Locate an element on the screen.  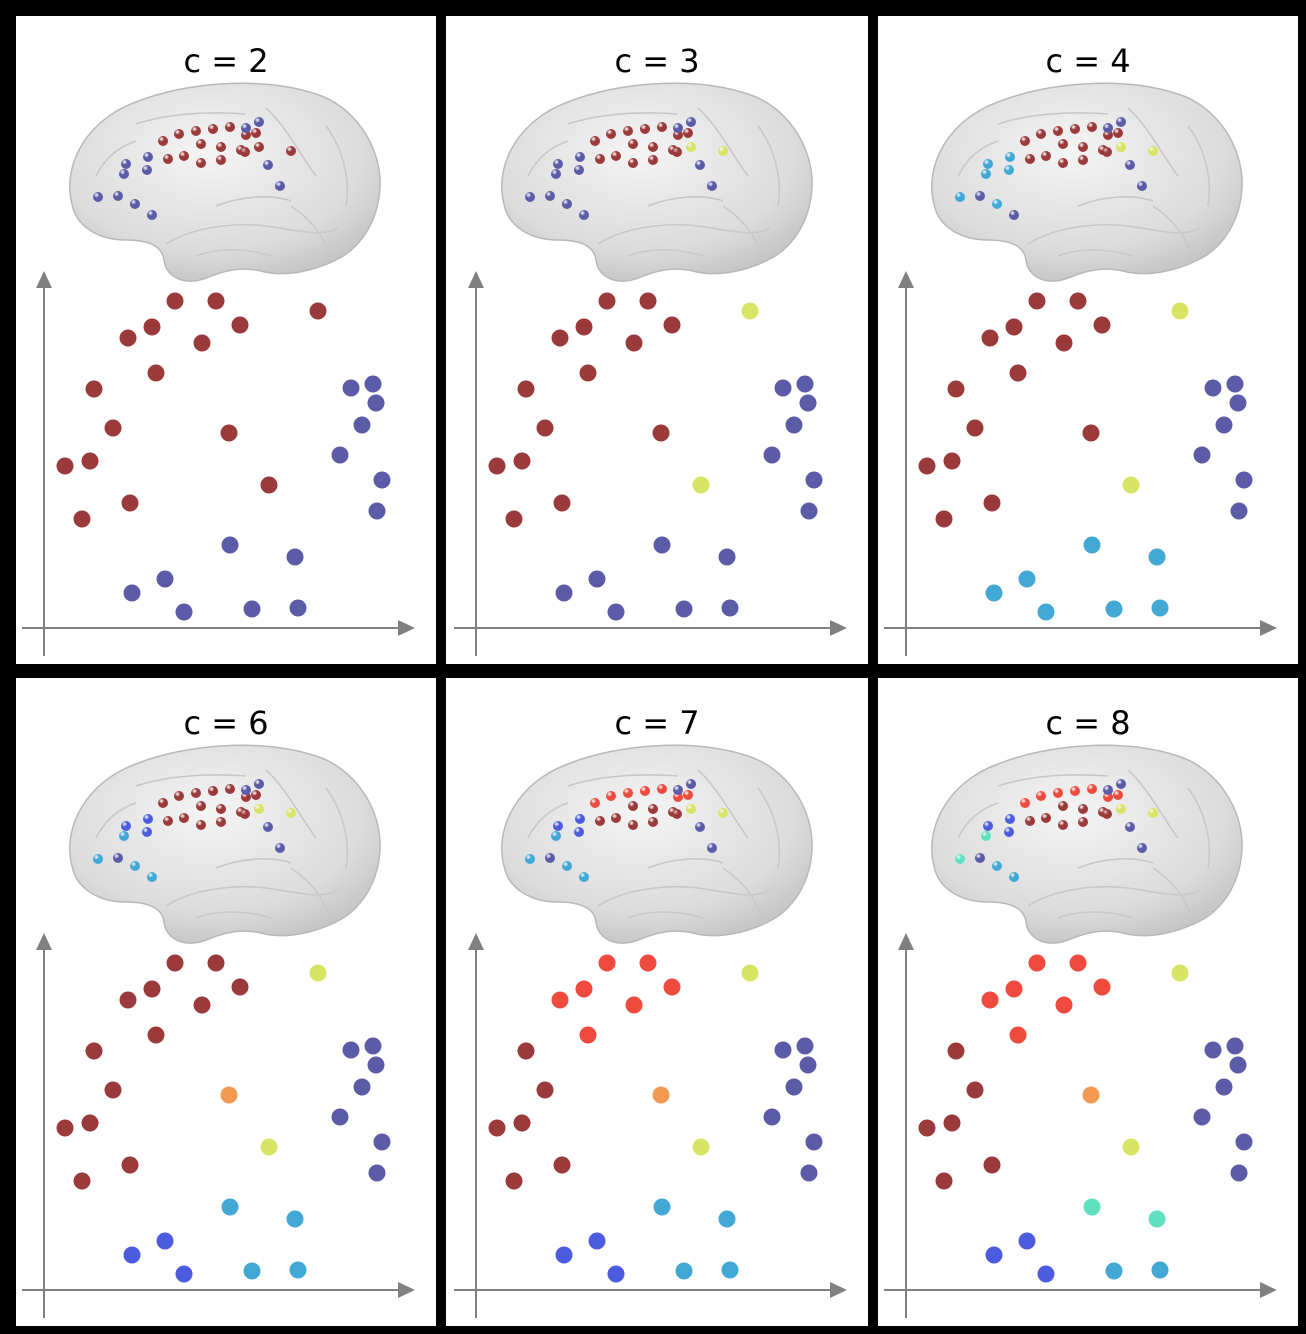
panel-title: c = 3 is located at coordinates (657, 61).